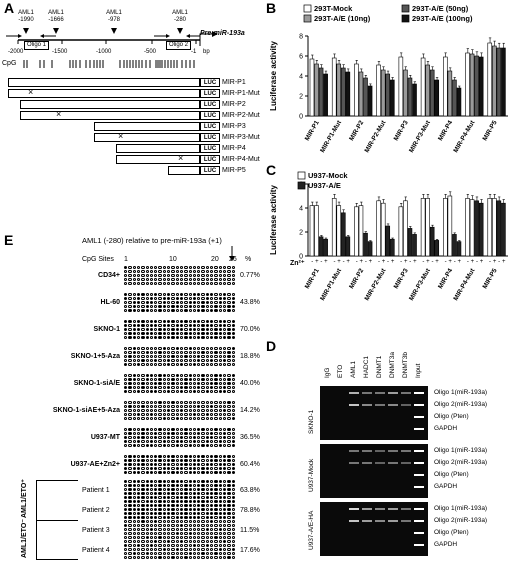 The width and height of the screenshot is (520, 562). I want to click on cell-line-label: SKNO-1, so click(311, 421).